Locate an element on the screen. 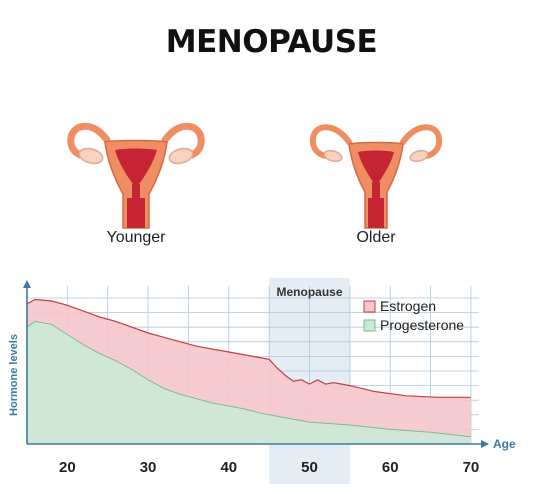 Image resolution: width=543 pixels, height=496 pixels. x-tick-label: 30 is located at coordinates (148, 467).